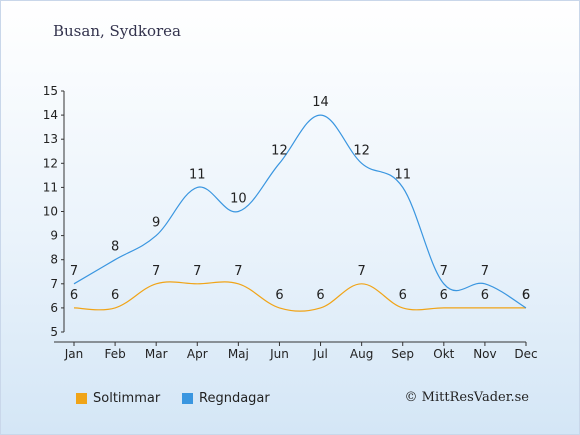 Image resolution: width=580 pixels, height=435 pixels. Describe the element at coordinates (156, 354) in the screenshot. I see `x-tick-label: Mar` at that location.